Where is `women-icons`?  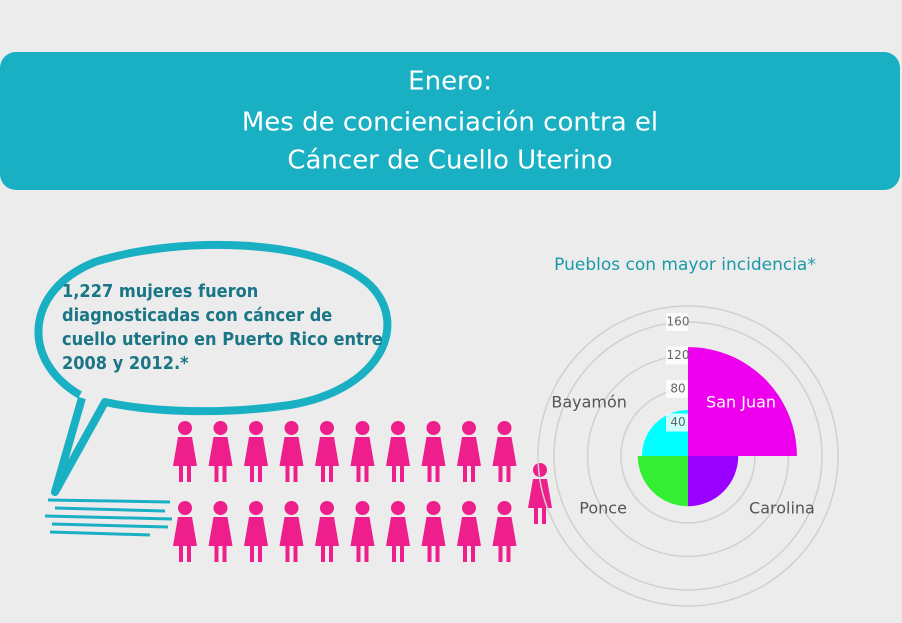 women-icons is located at coordinates (362, 491).